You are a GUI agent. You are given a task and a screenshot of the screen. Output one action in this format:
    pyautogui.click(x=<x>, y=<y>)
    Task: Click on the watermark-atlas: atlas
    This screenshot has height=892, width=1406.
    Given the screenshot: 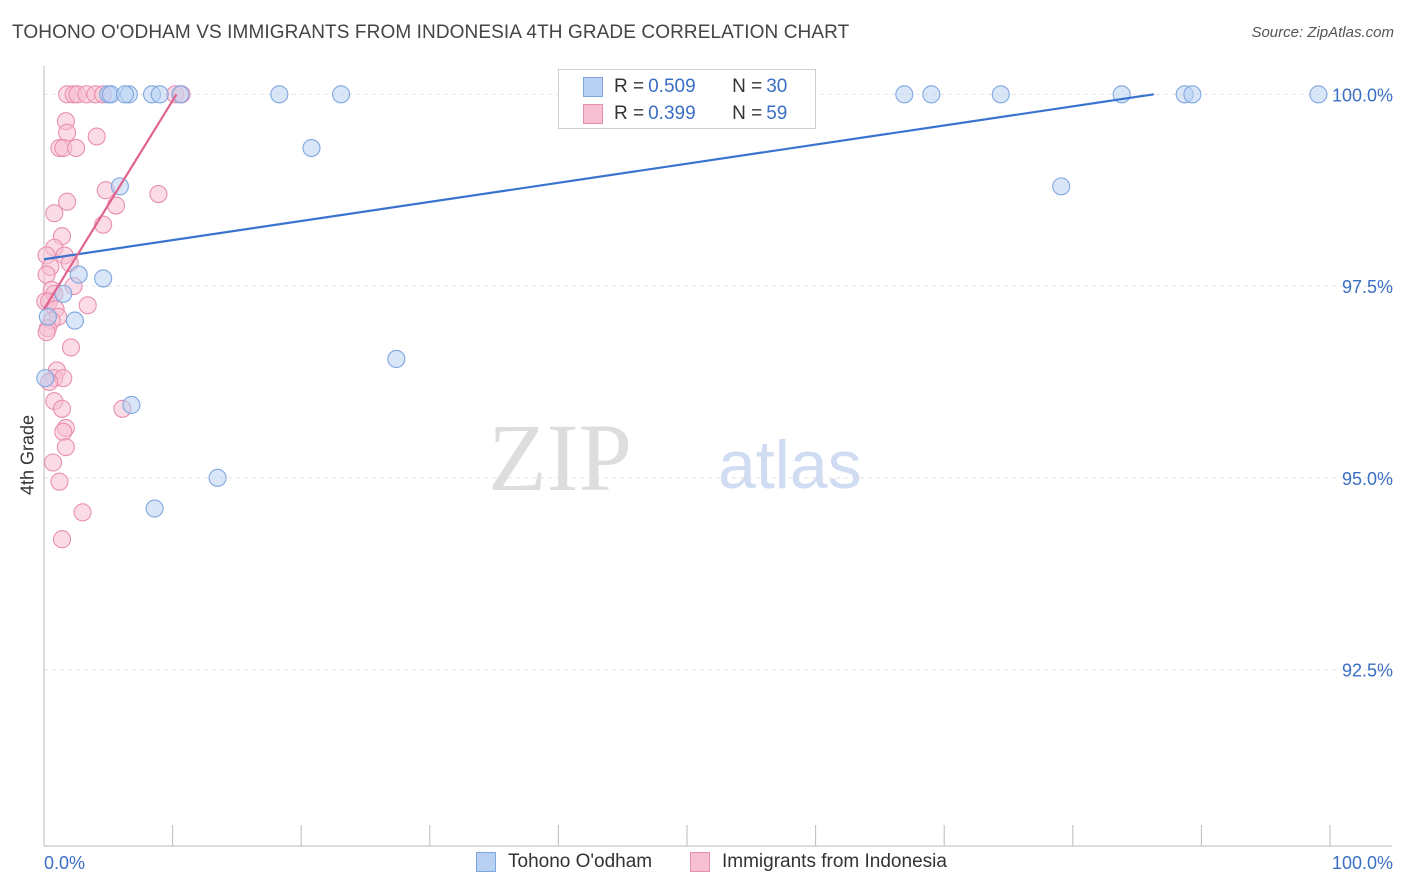 What is the action you would take?
    pyautogui.click(x=790, y=465)
    